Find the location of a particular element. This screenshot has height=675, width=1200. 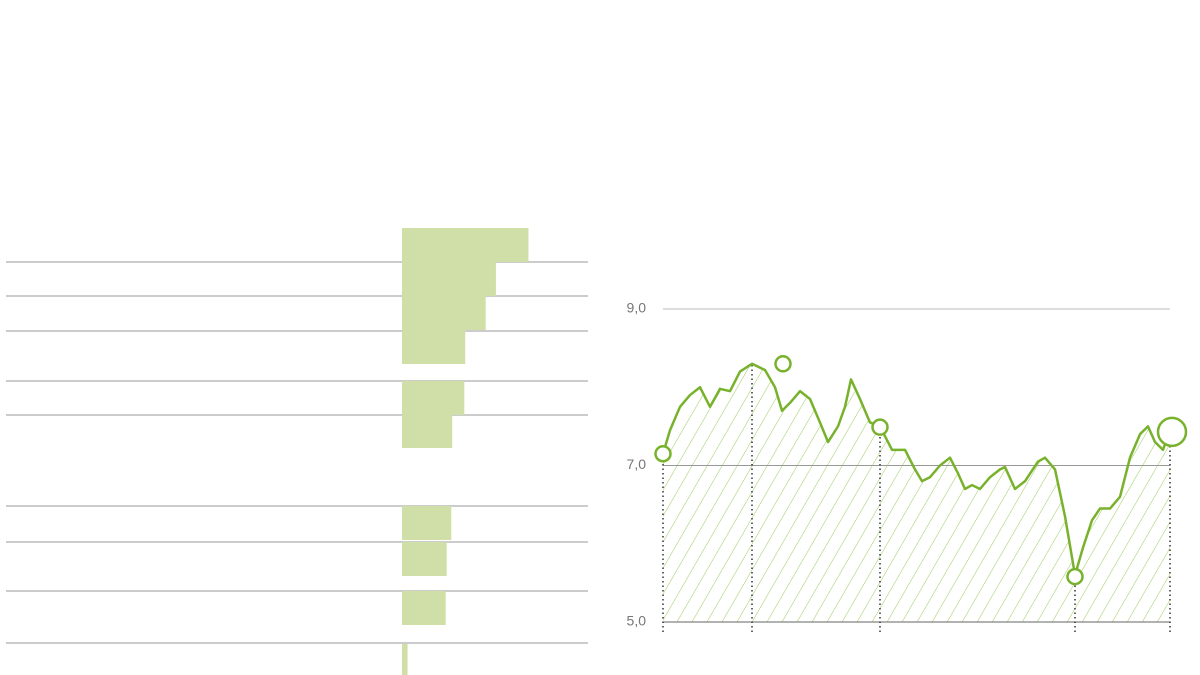

y-tick-label: 9,0 is located at coordinates (637, 308).